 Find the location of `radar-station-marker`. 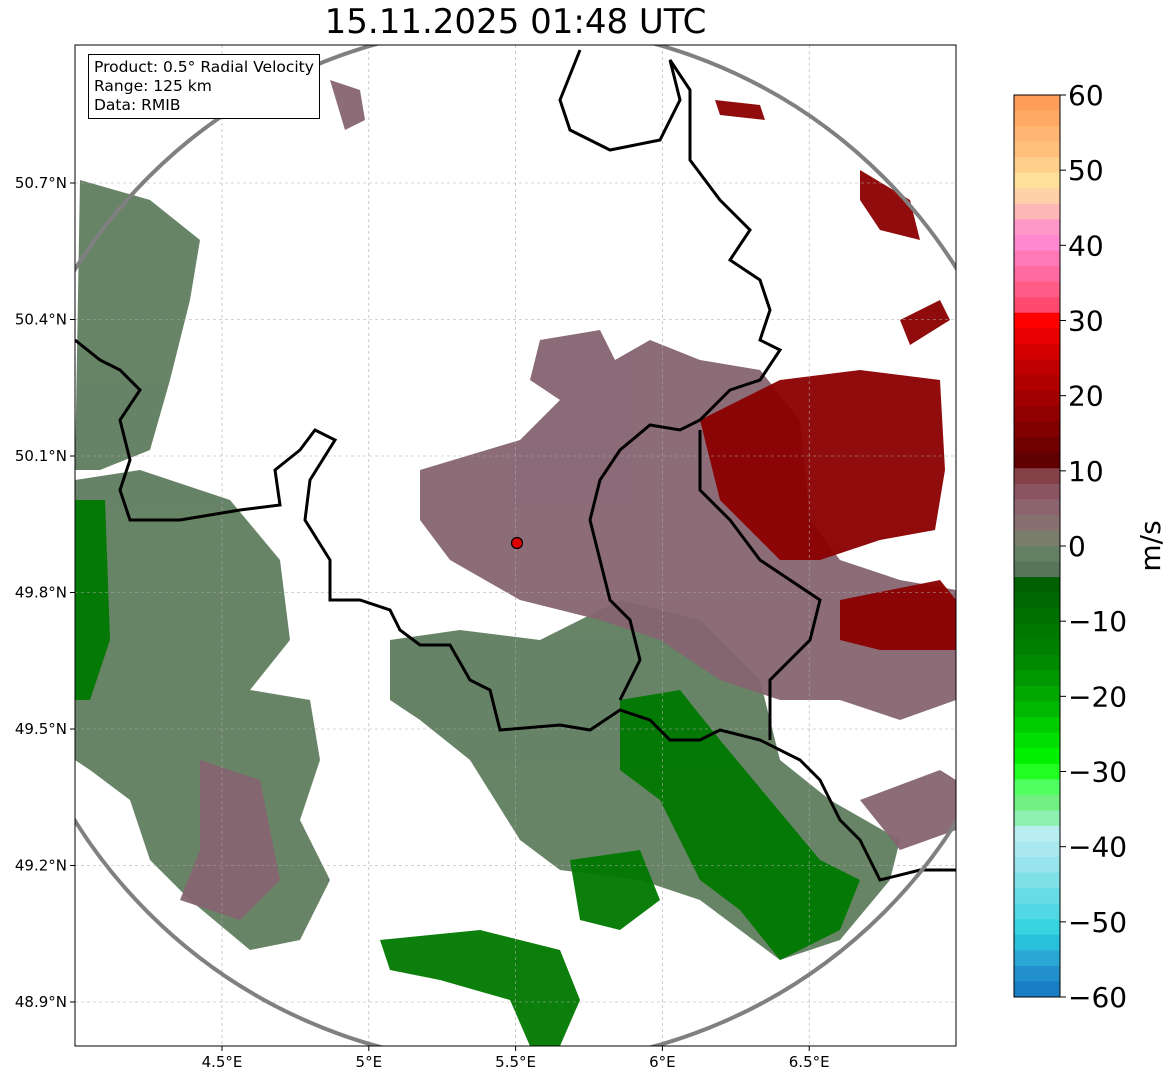

radar-station-marker is located at coordinates (517, 543).